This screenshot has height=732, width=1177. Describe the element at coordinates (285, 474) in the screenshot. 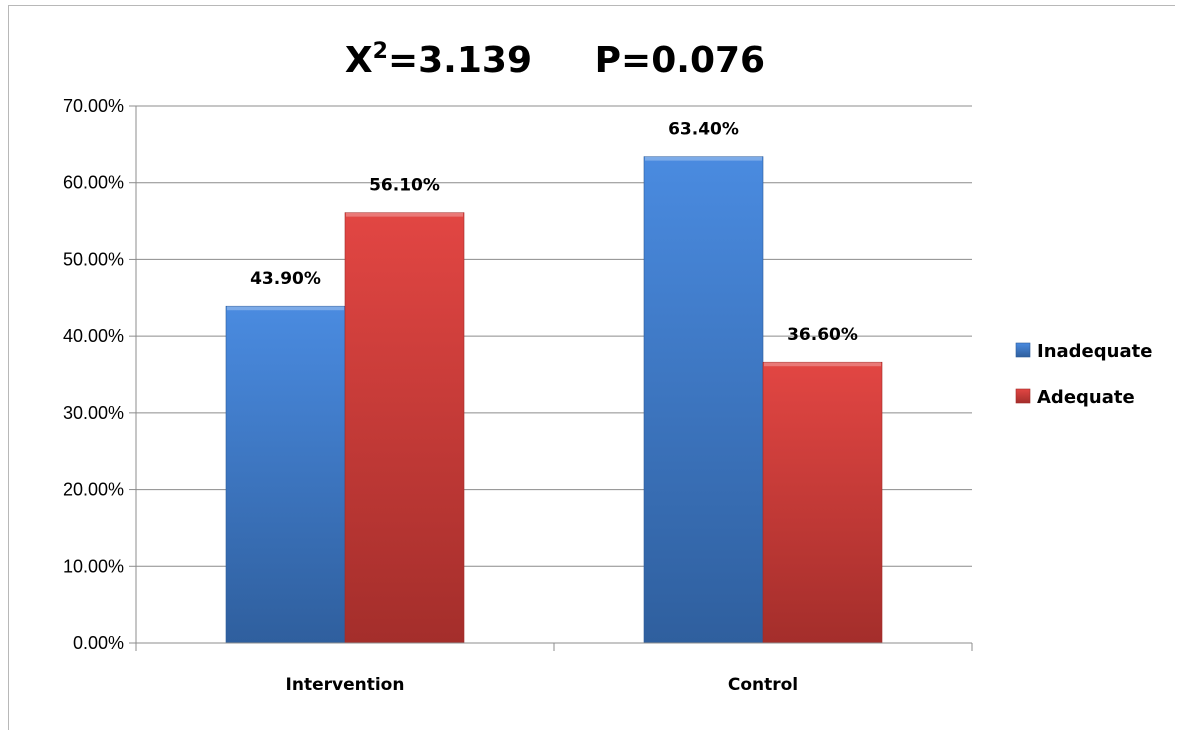

I see `bar-inadequate-intervention` at that location.